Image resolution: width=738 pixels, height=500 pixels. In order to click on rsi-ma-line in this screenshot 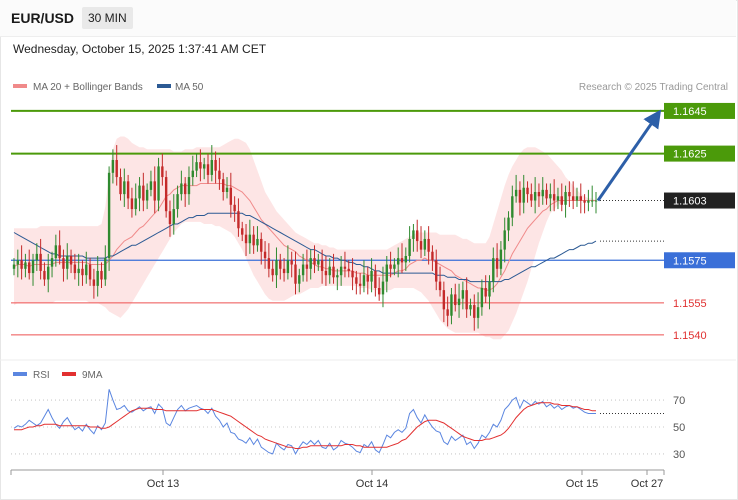, I will do `click(305, 425)`.